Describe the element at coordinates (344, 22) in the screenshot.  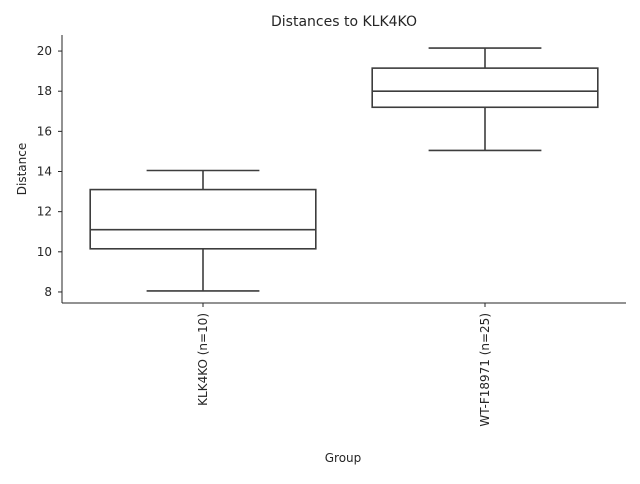
I see `chart-title: Distances to KLK4KO` at that location.